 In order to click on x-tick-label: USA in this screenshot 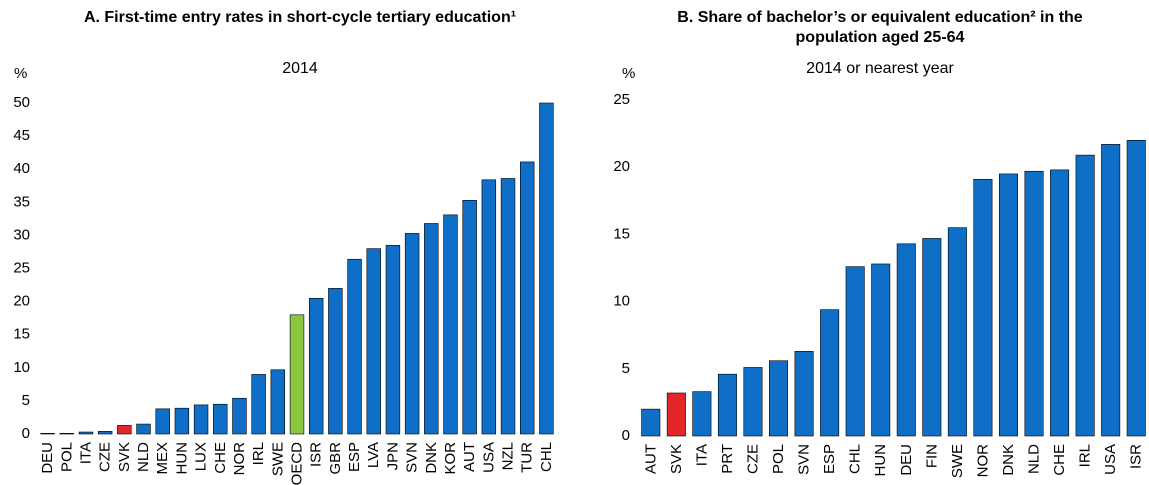, I will do `click(1110, 459)`.